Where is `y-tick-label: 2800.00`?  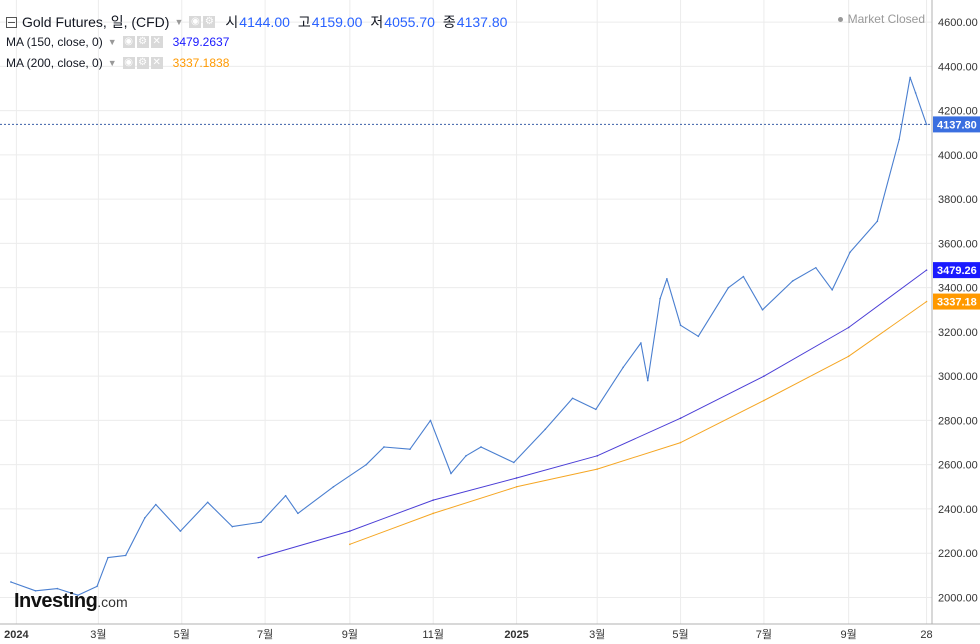 y-tick-label: 2800.00 is located at coordinates (958, 421).